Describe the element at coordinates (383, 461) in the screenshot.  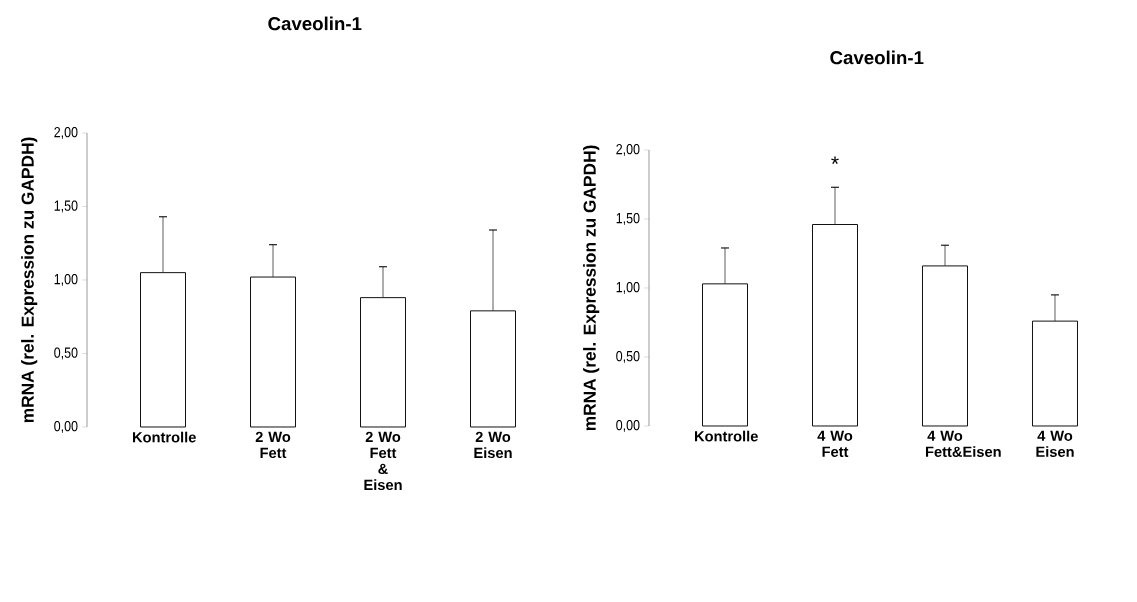
I see `x-tick-label: 2 Wo Fett & Eisen` at that location.